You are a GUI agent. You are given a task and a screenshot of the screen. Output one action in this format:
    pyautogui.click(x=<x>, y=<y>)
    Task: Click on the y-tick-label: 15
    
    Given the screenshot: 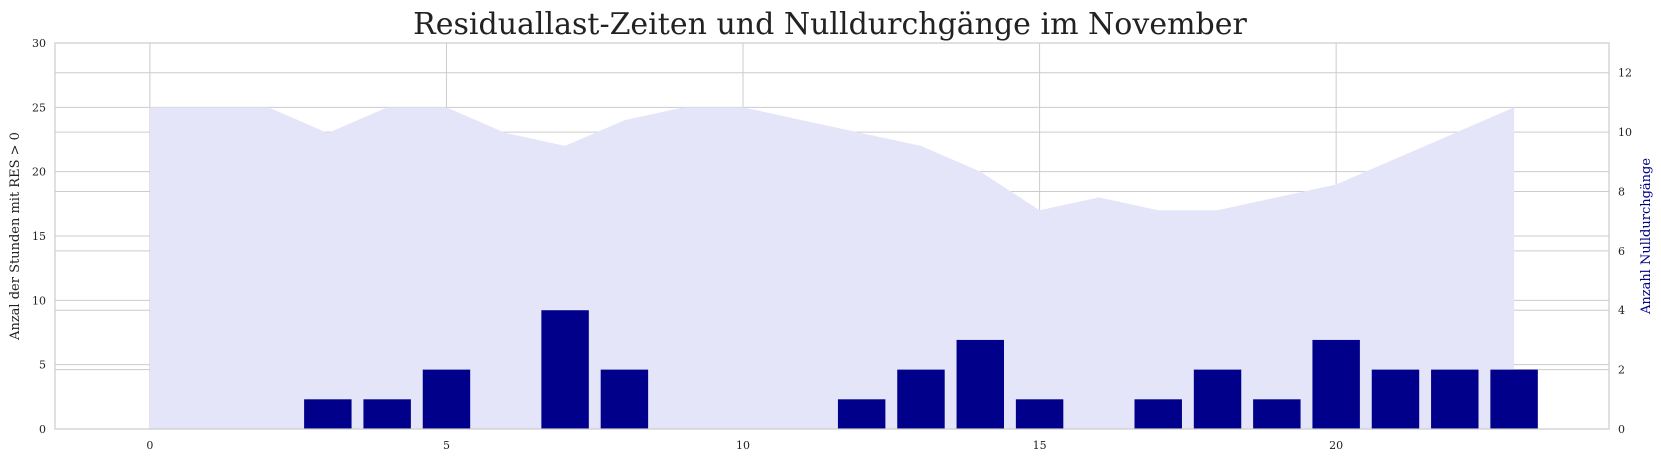 What is the action you would take?
    pyautogui.click(x=39, y=236)
    